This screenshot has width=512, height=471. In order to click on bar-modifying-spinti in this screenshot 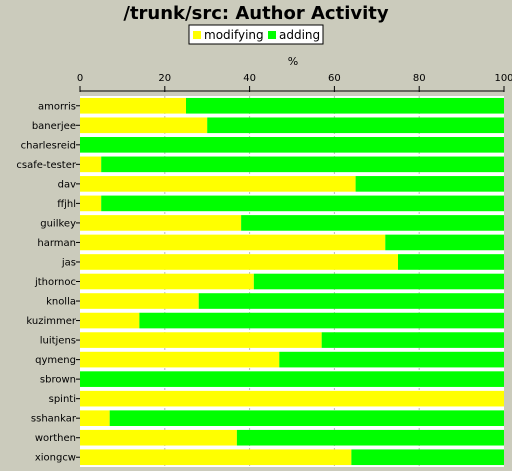, I will do `click(292, 398)`.